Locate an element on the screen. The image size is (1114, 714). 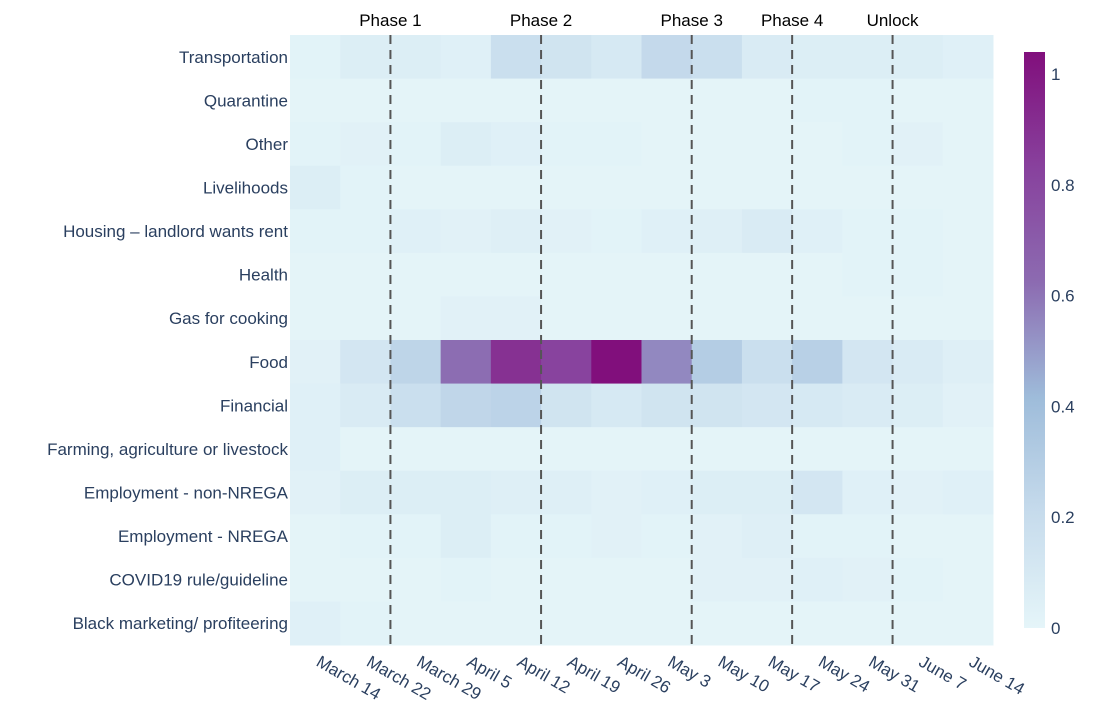
x-tick-label: April 12 is located at coordinates (543, 674).